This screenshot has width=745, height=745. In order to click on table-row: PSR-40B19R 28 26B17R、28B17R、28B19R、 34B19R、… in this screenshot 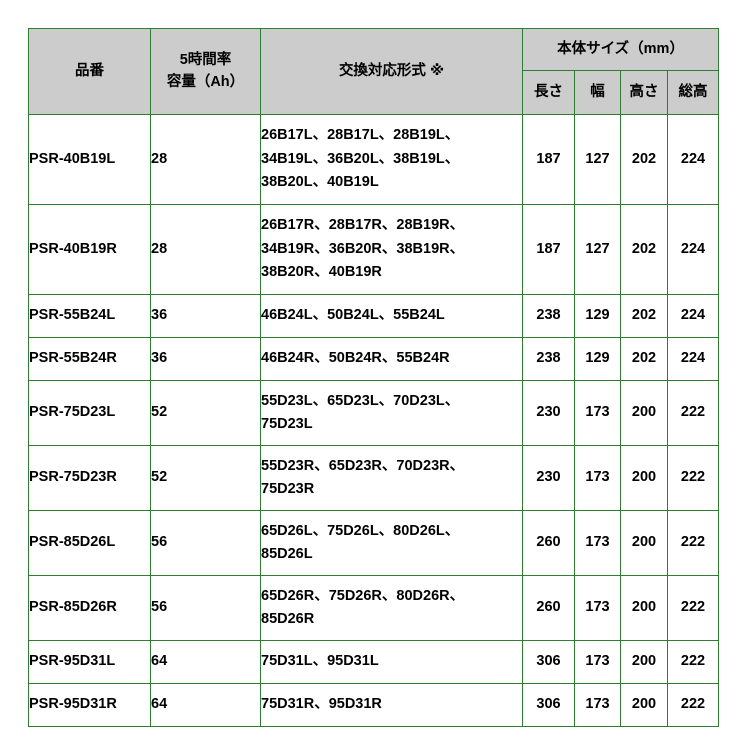, I will do `click(374, 249)`.